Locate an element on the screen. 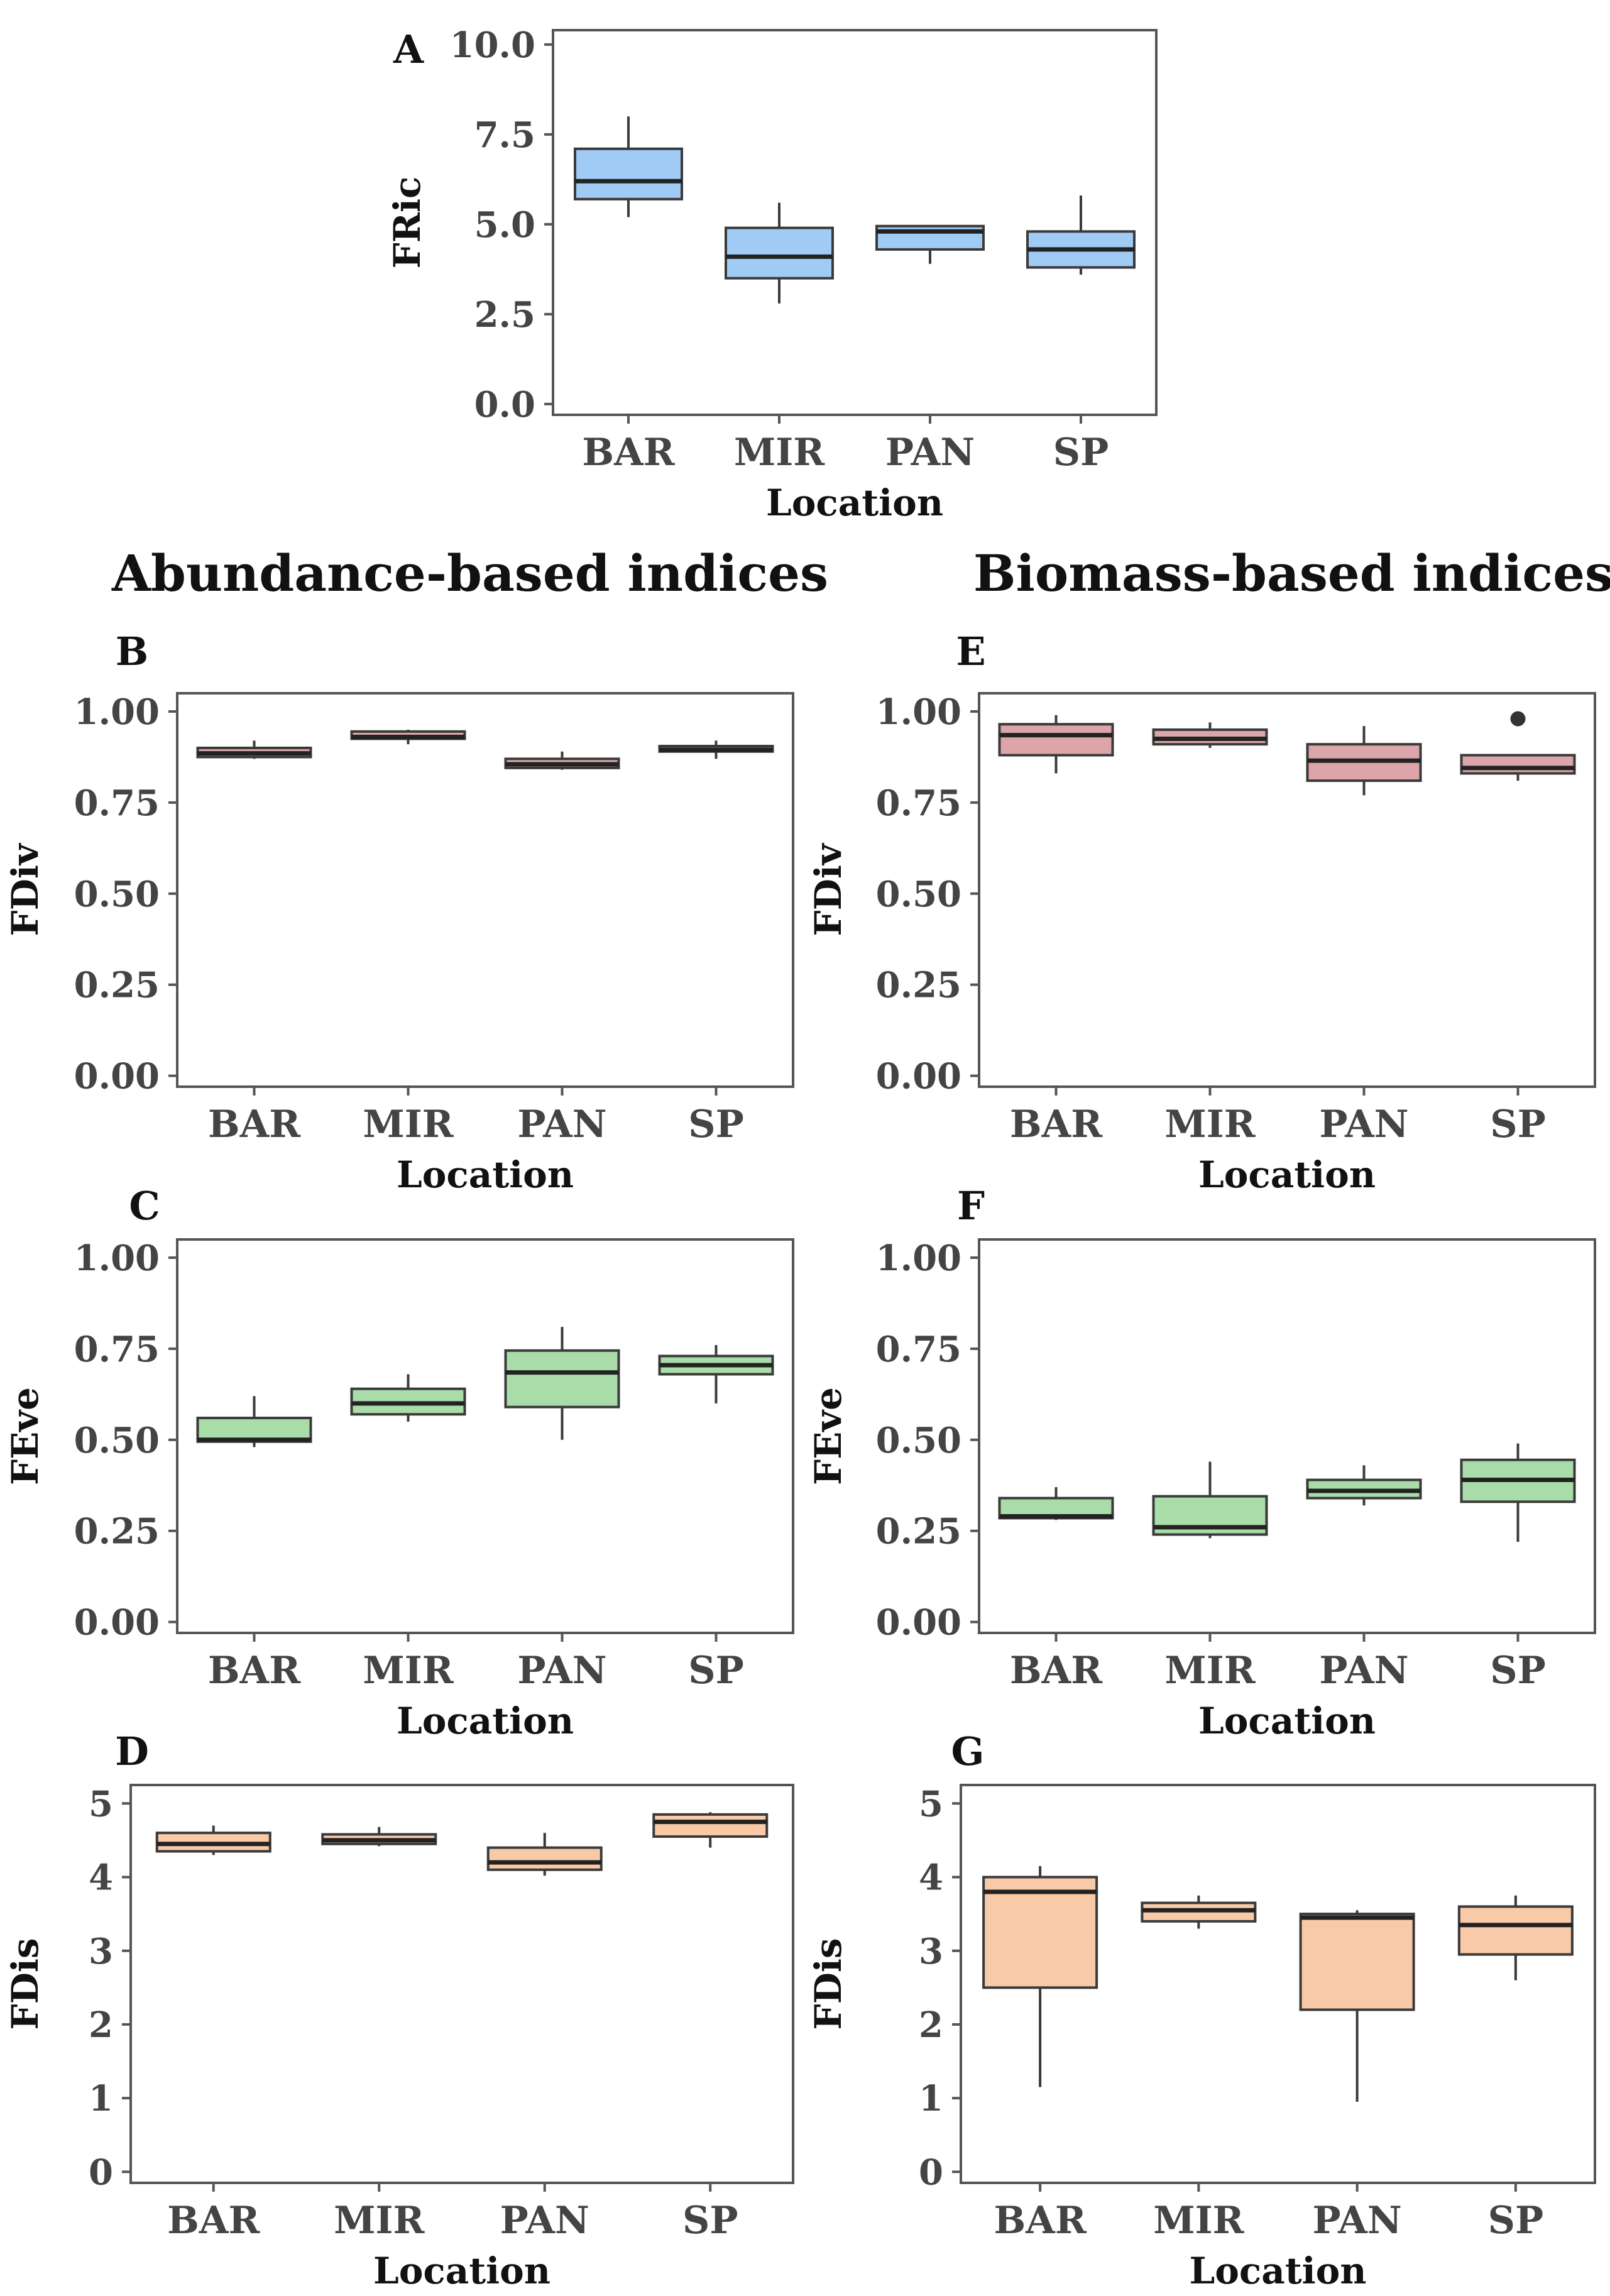 The height and width of the screenshot is (2296, 1610). panel-label-e: E is located at coordinates (970, 651).